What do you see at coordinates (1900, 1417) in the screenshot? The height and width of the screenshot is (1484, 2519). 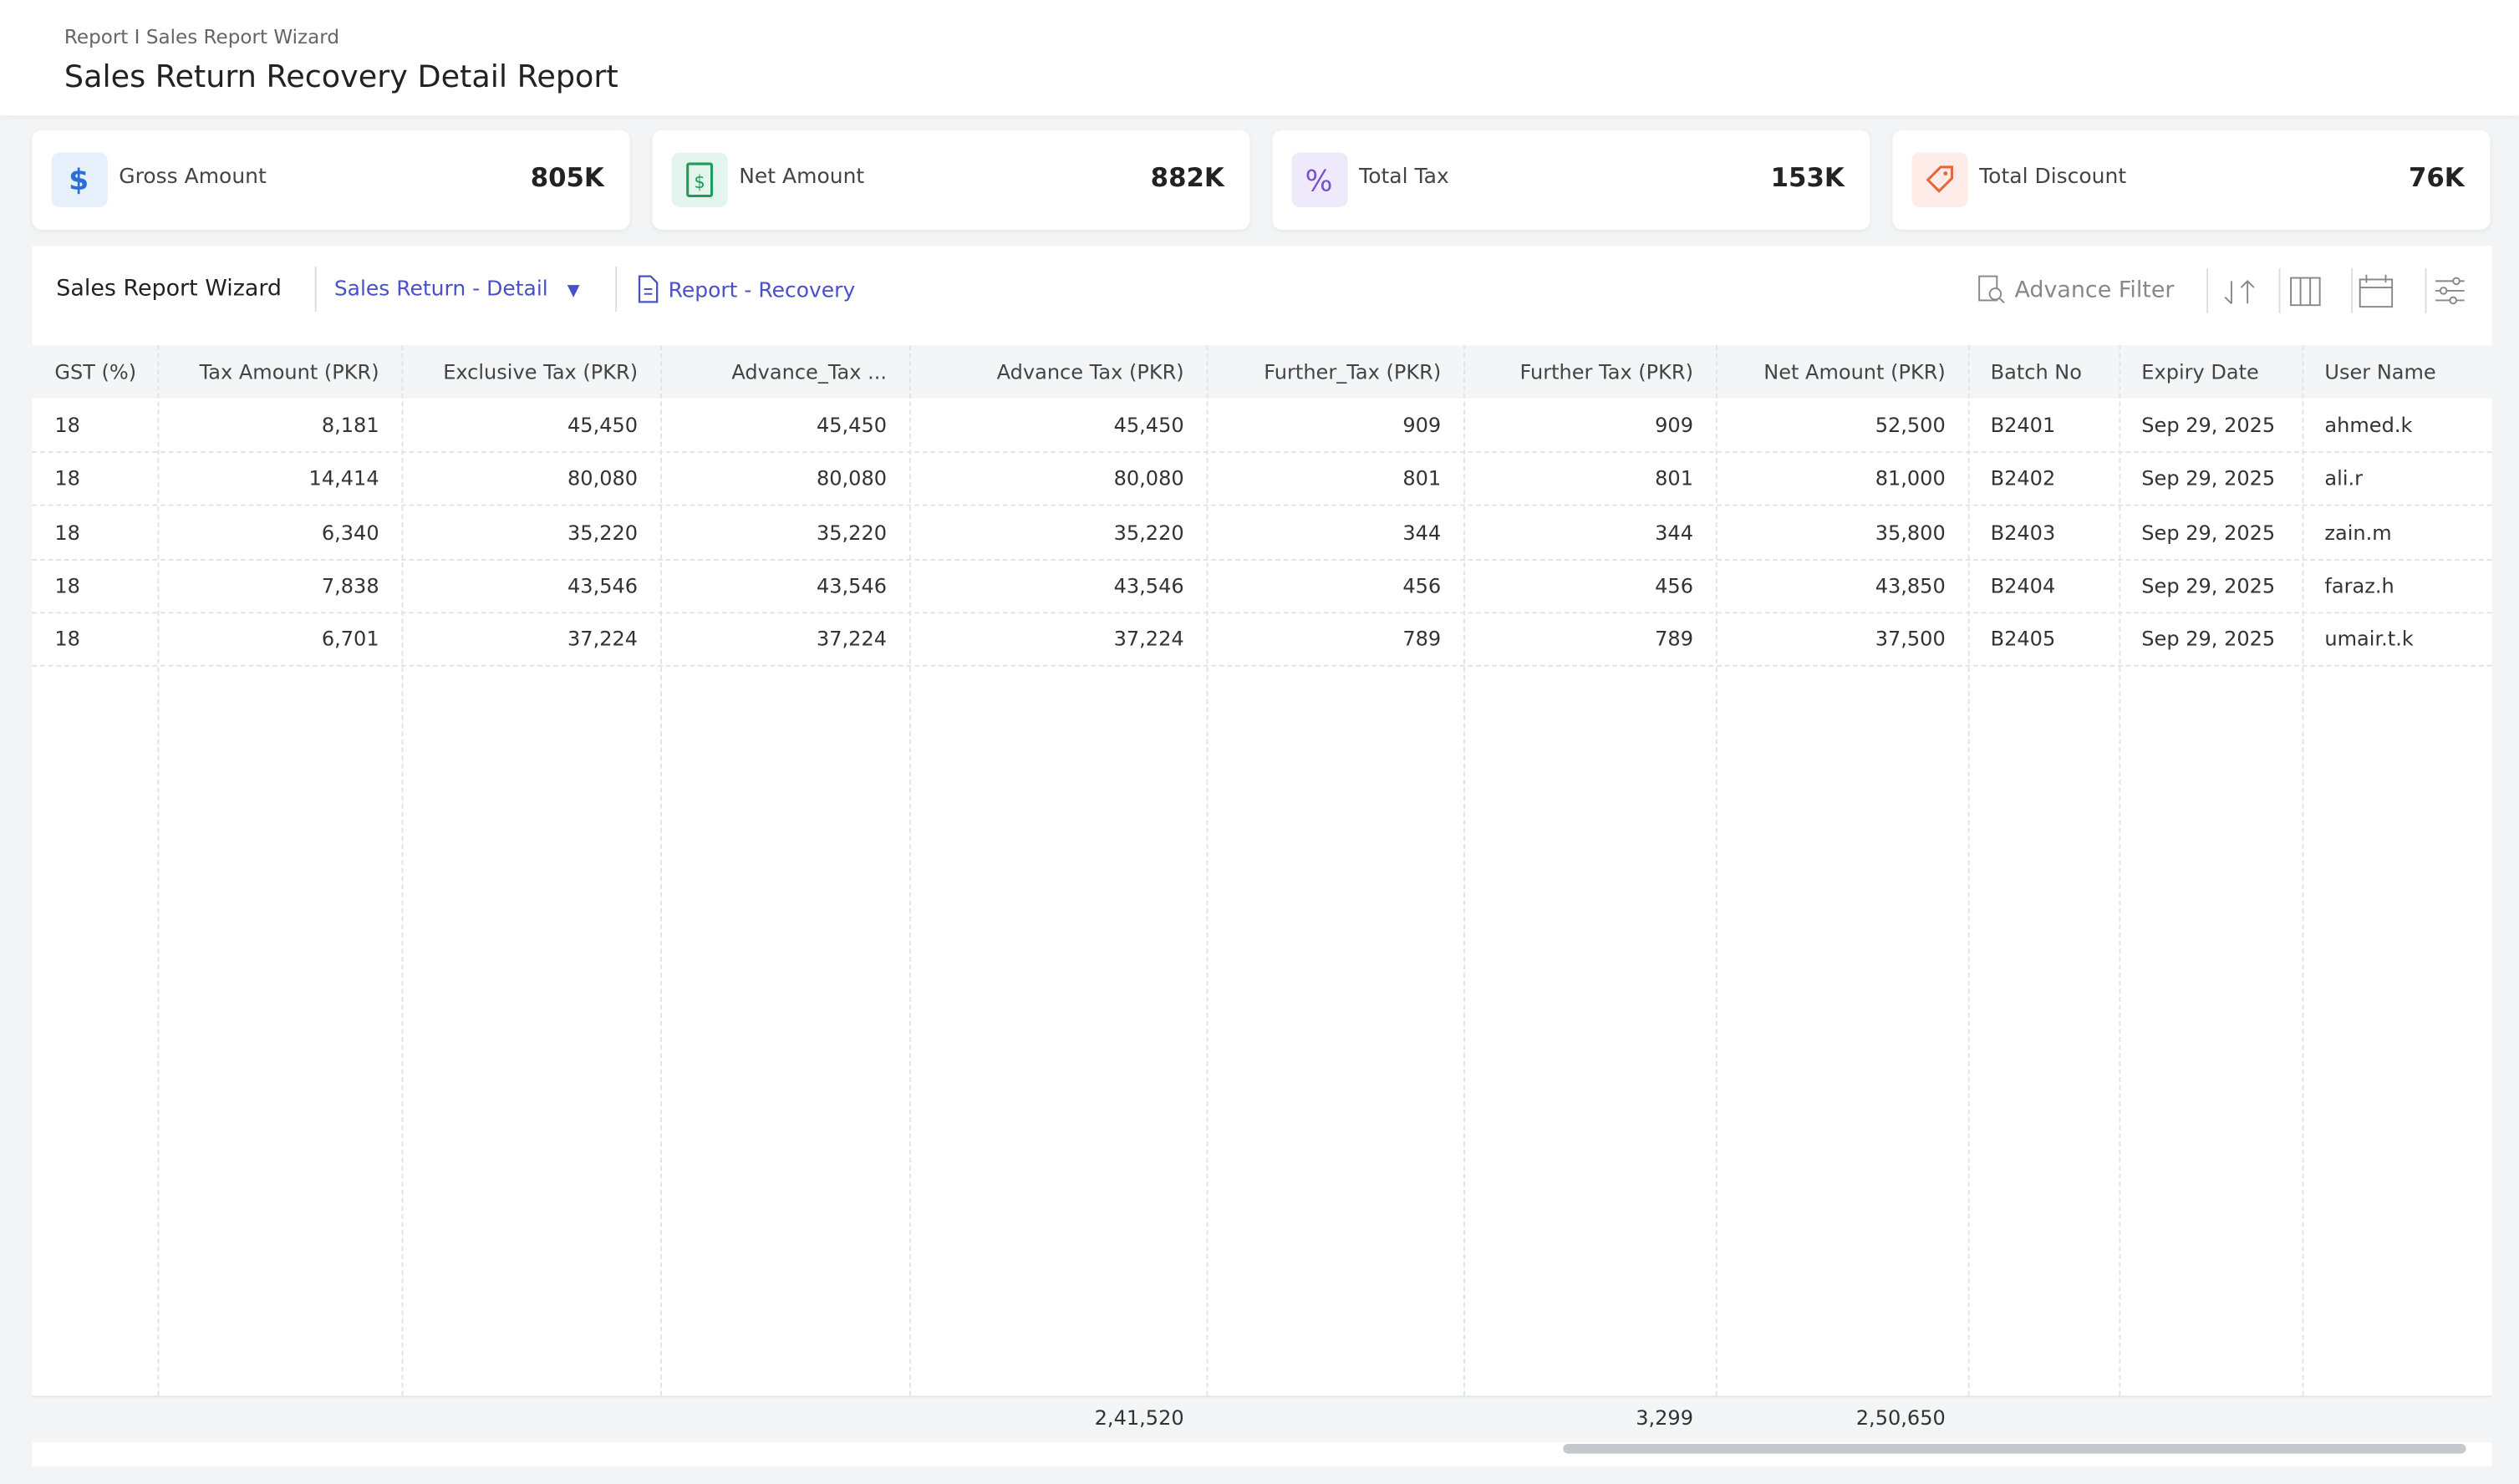 I see `total-cell: 2,50,650` at bounding box center [1900, 1417].